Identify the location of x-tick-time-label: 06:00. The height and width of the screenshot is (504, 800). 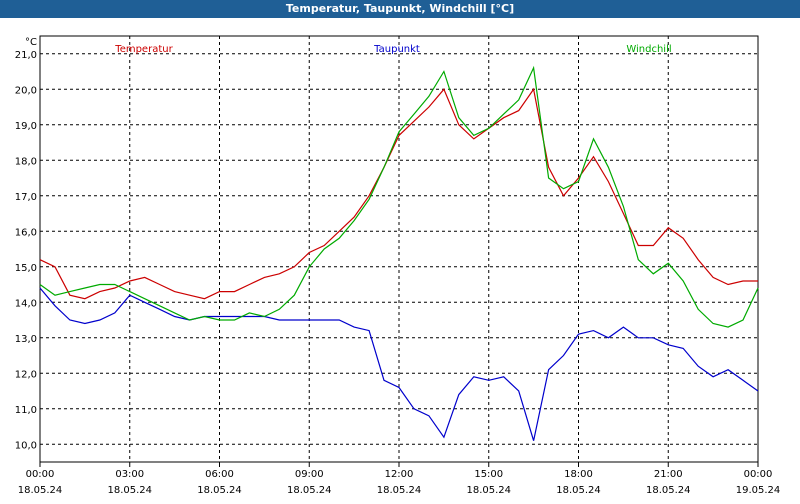
(219, 474).